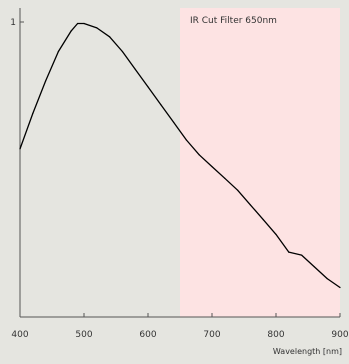 The height and width of the screenshot is (364, 349). Describe the element at coordinates (307, 351) in the screenshot. I see `x-axis-title: Wavelength [nm]` at that location.